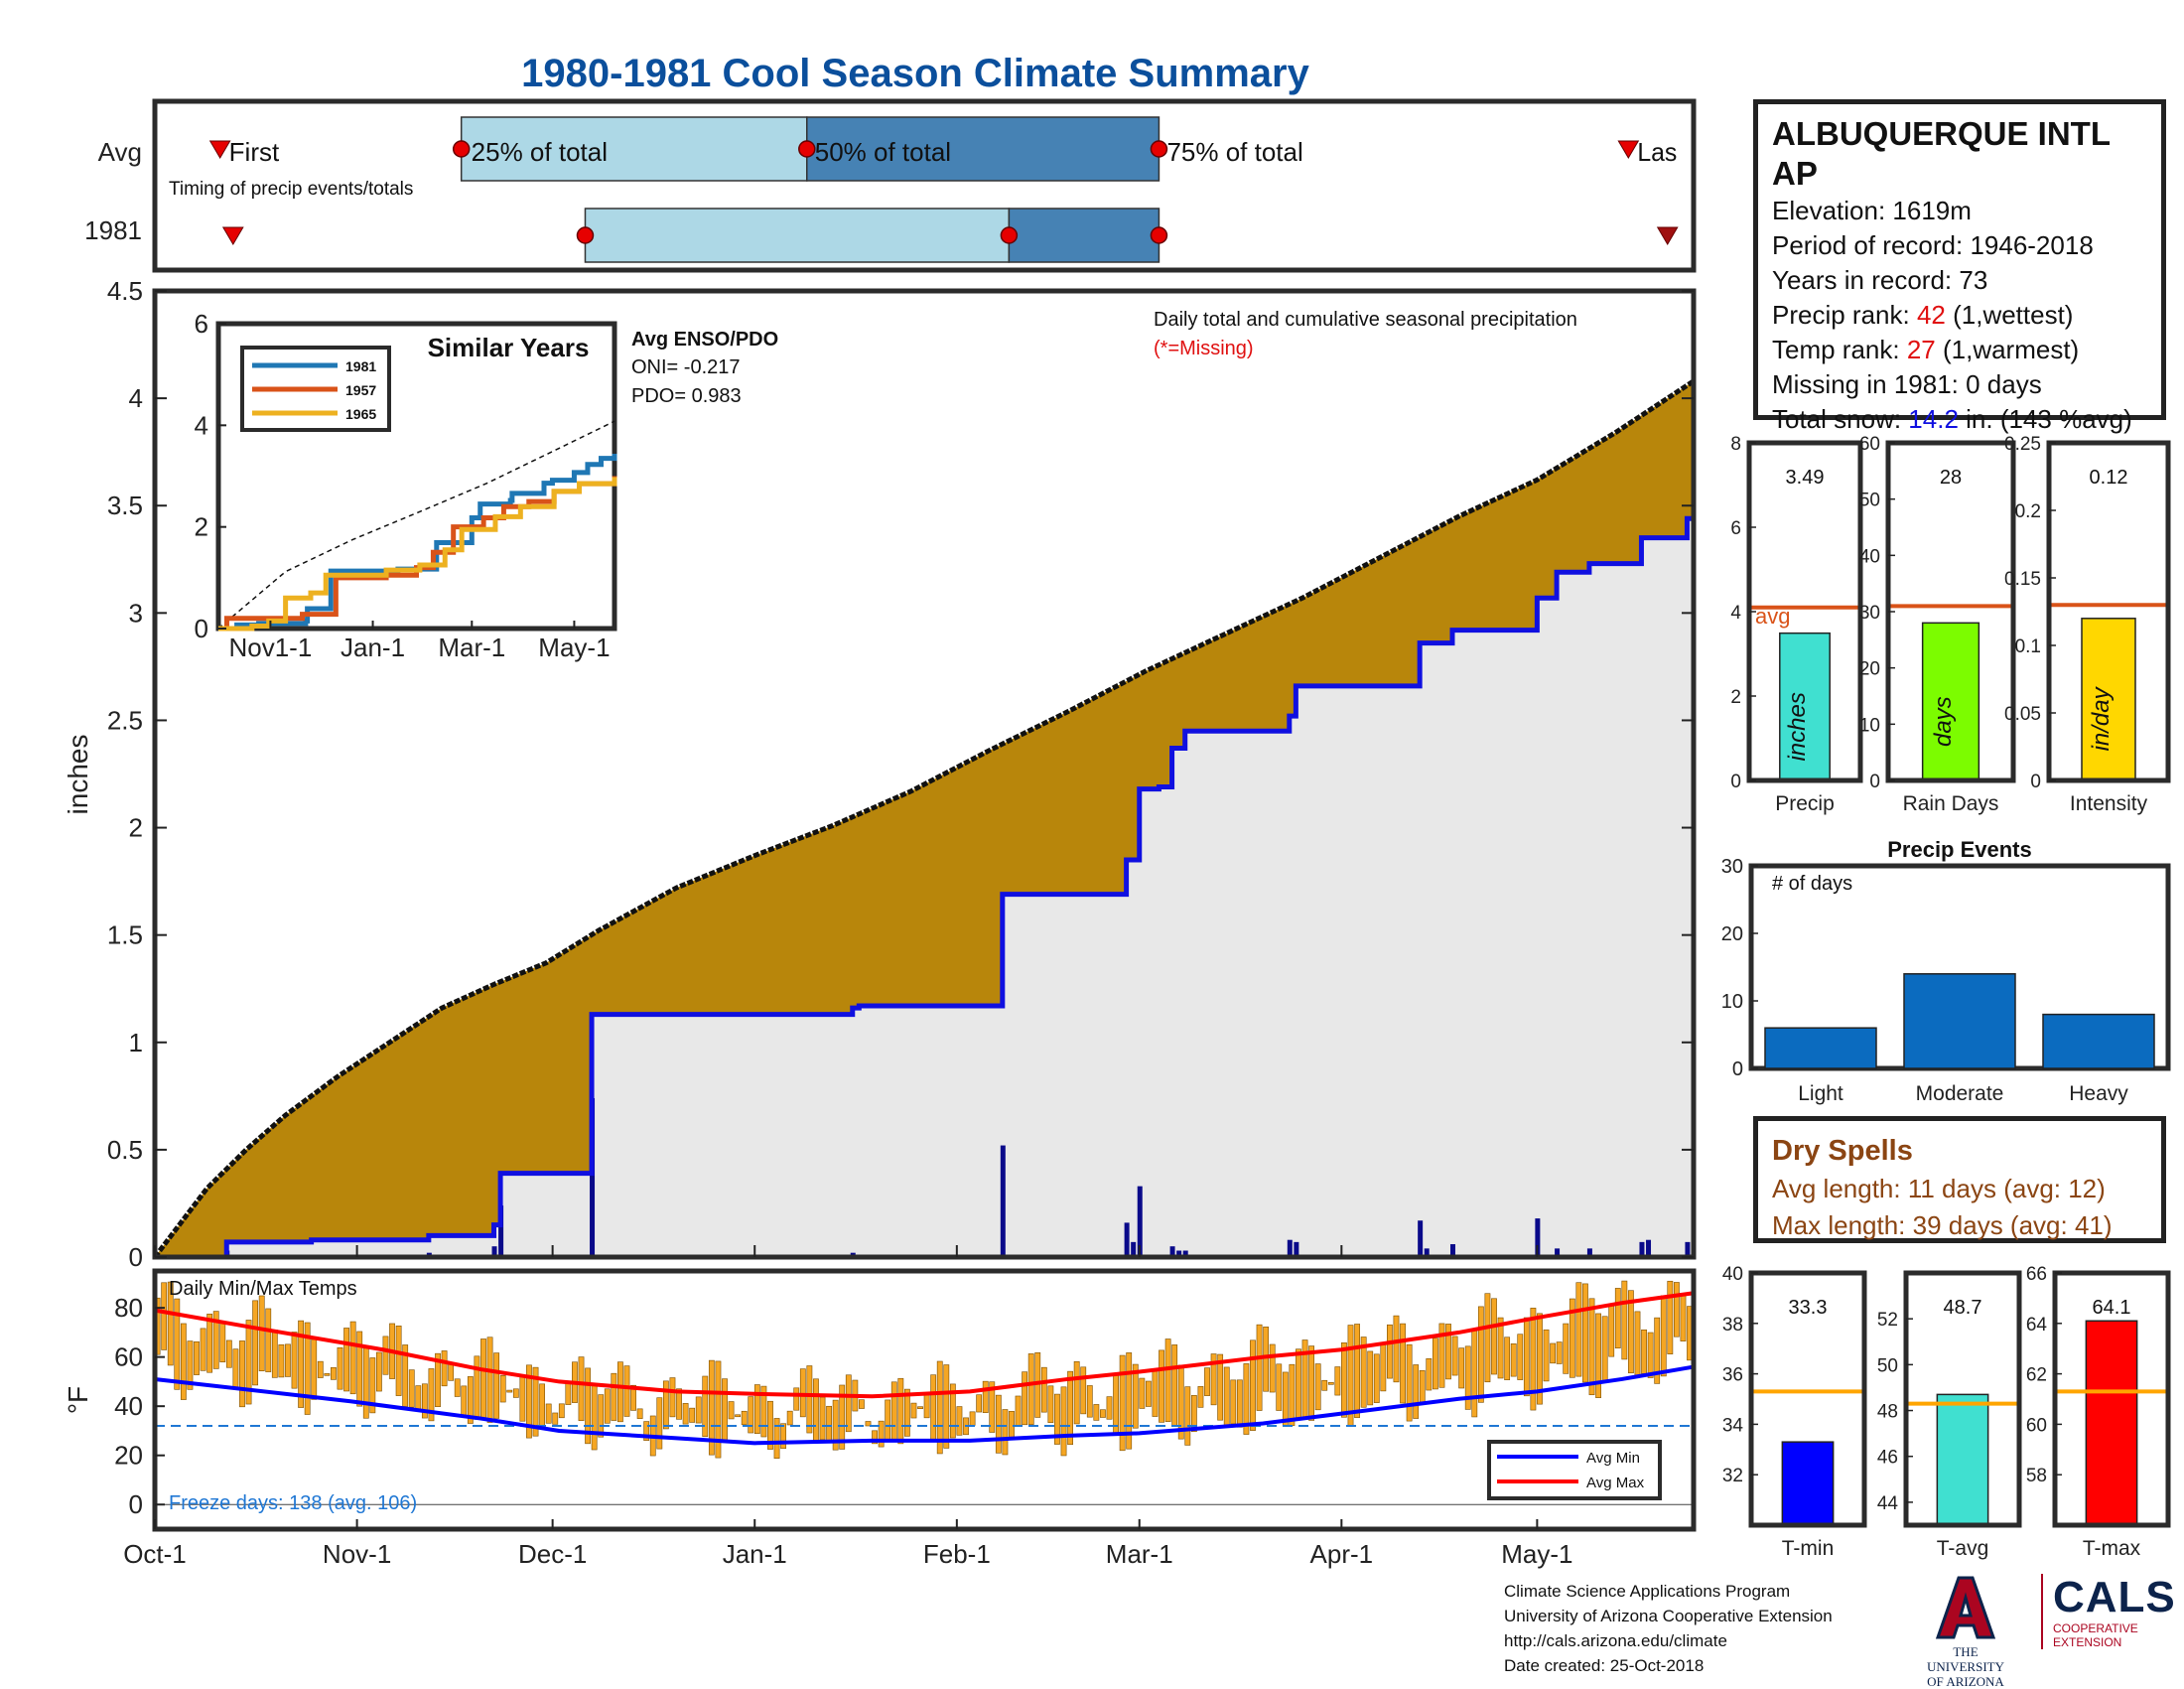 The image size is (2184, 1689). Describe the element at coordinates (2009, 315) in the screenshot. I see `precip-rank-note: (1,wettest)` at that location.